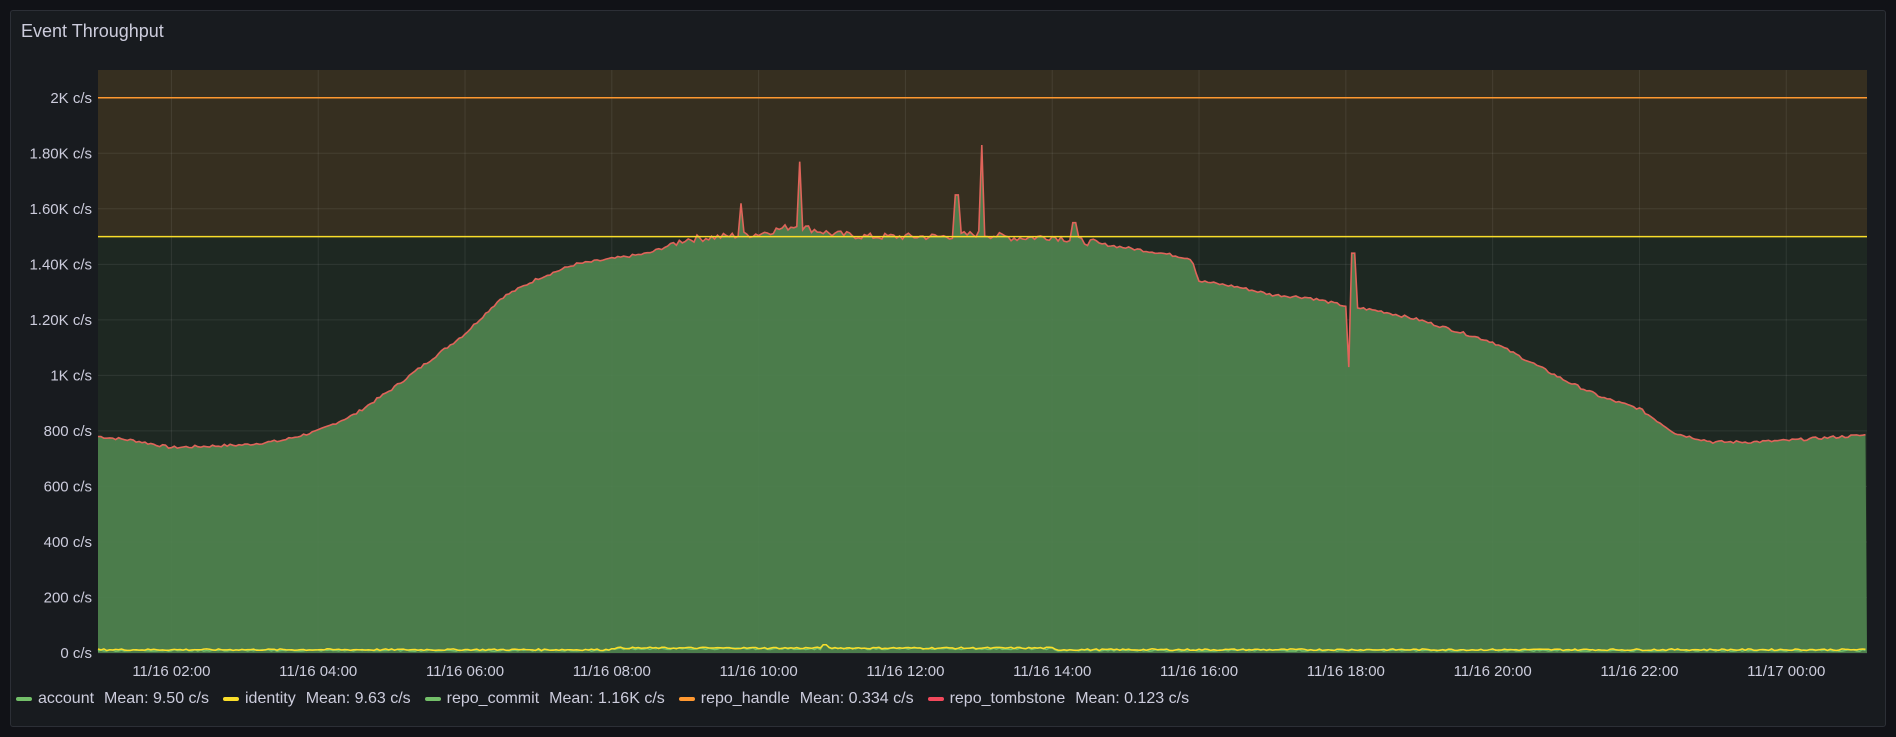 The width and height of the screenshot is (1896, 737). What do you see at coordinates (68, 542) in the screenshot?
I see `y-tick-label: 400 c/s` at bounding box center [68, 542].